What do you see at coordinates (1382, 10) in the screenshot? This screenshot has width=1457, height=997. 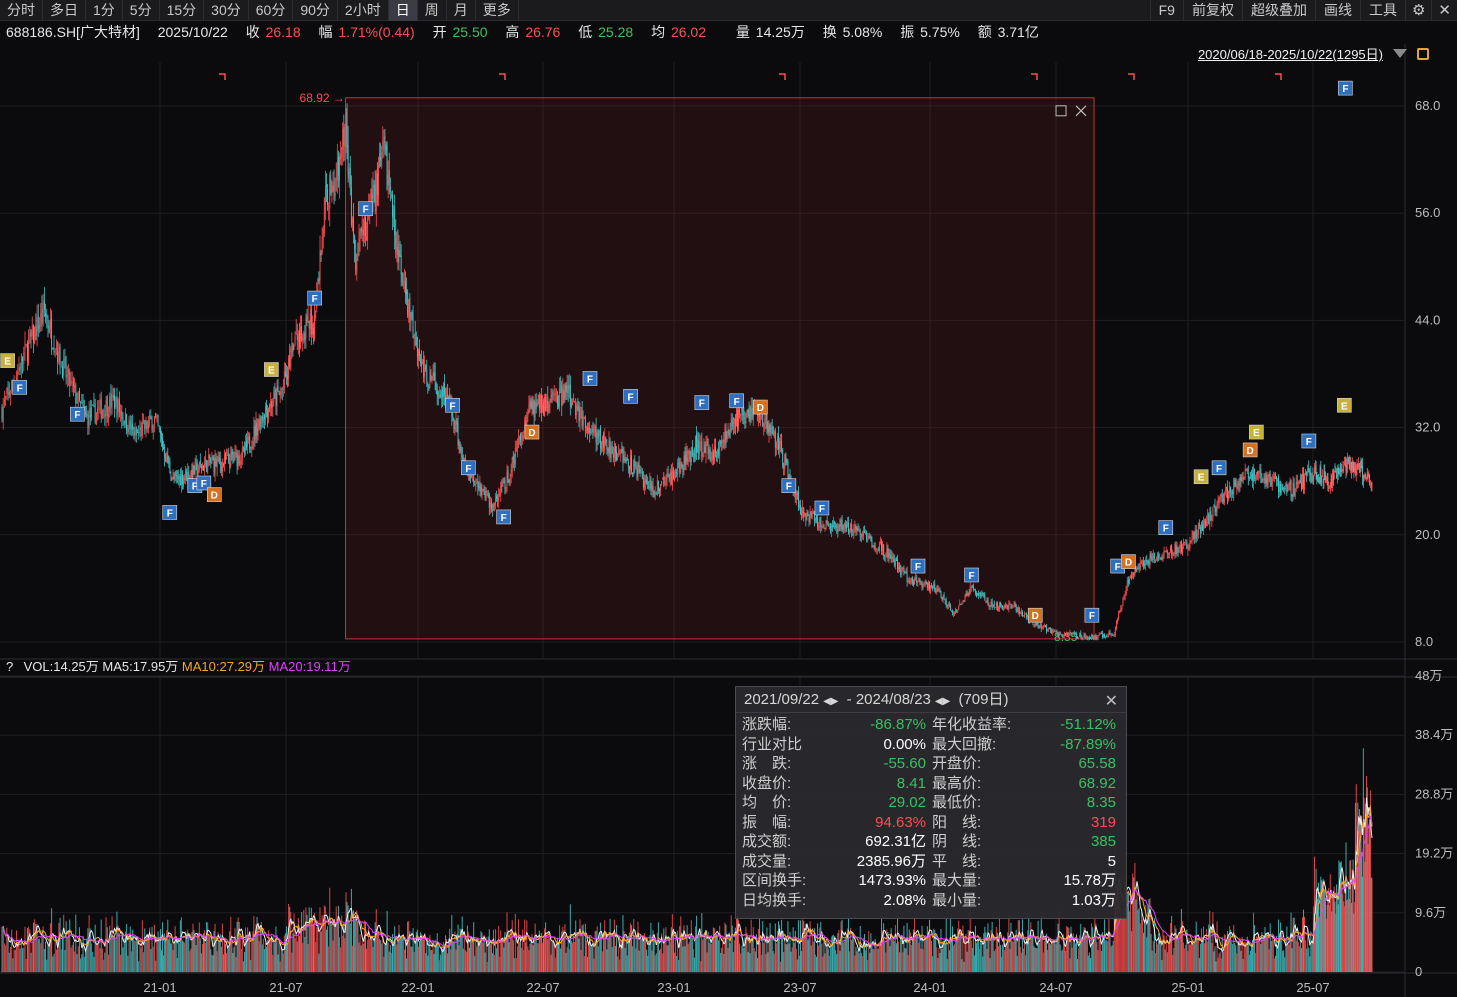 I see `tools-button: 工具` at bounding box center [1382, 10].